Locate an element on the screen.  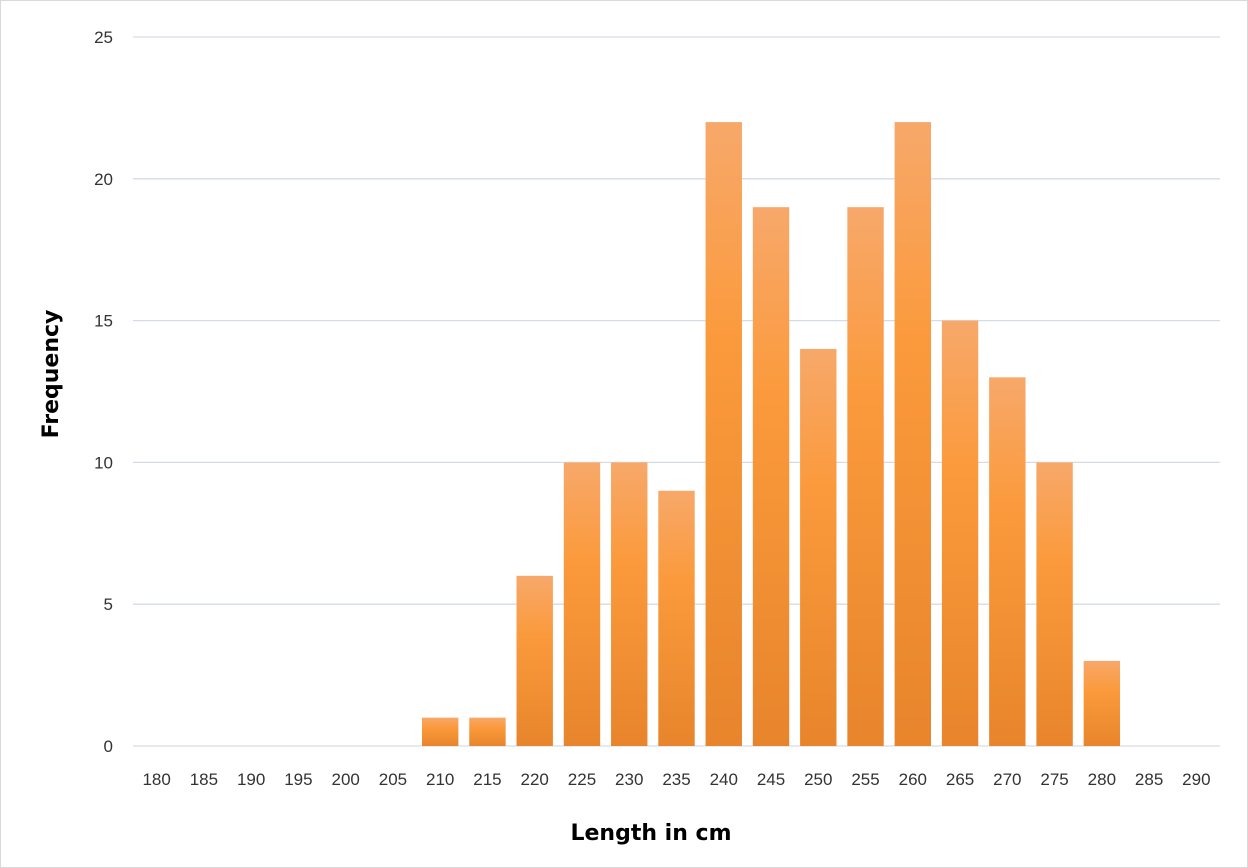
x-tick-label: 260 is located at coordinates (913, 779).